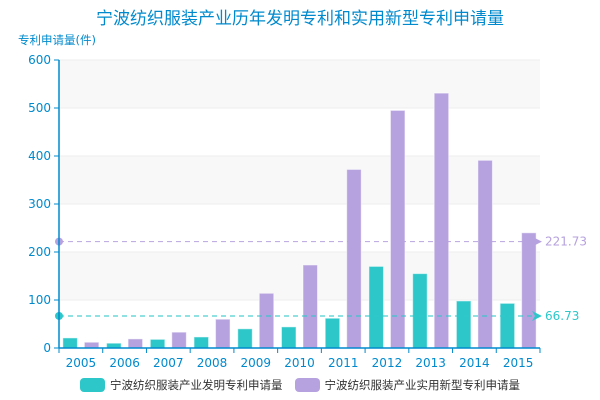 The height and width of the screenshot is (400, 600). I want to click on average-line-label: 221.73, so click(566, 242).